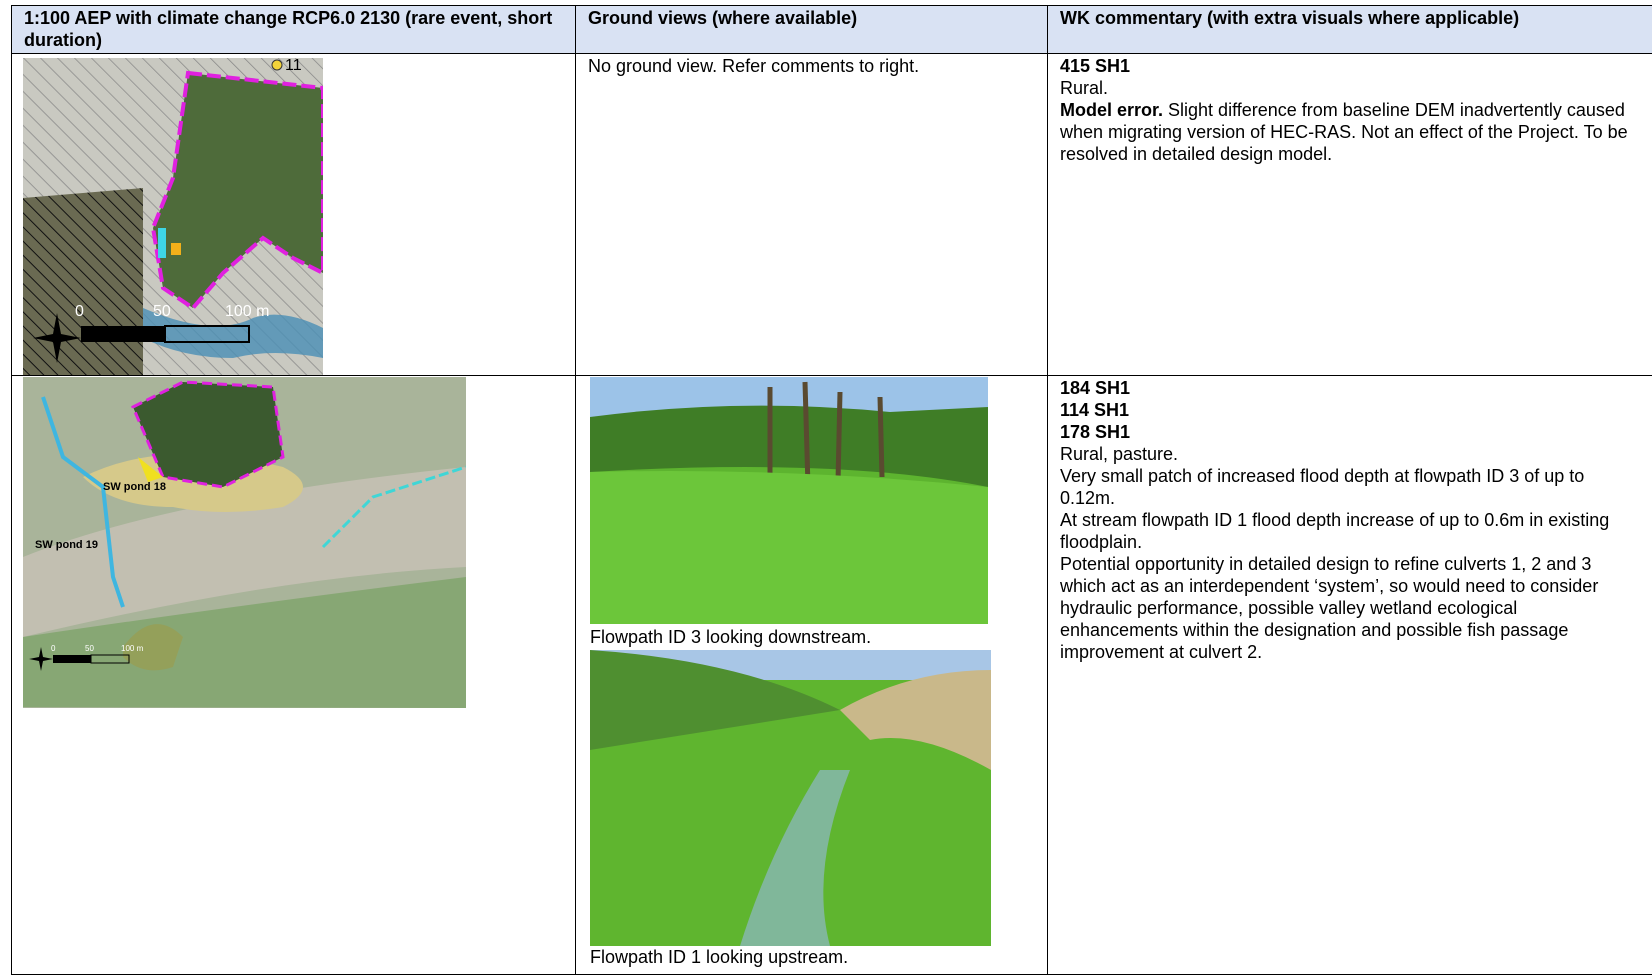 Image resolution: width=1652 pixels, height=975 pixels. Describe the element at coordinates (811, 29) in the screenshot. I see `header-cell: Ground views (where available)` at that location.